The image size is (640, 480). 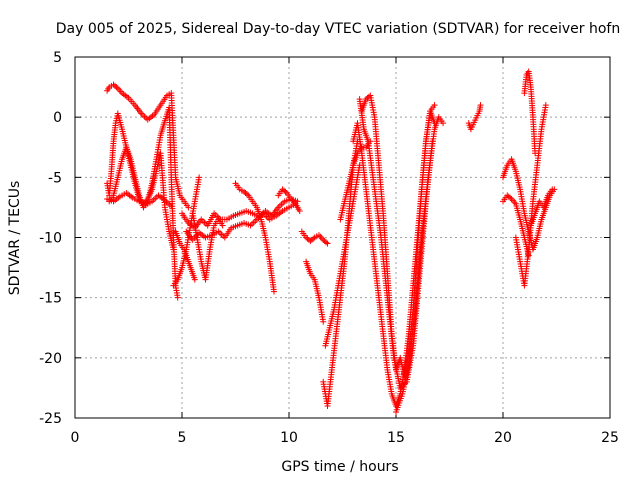 I want to click on series-arc20, so click(x=420, y=264).